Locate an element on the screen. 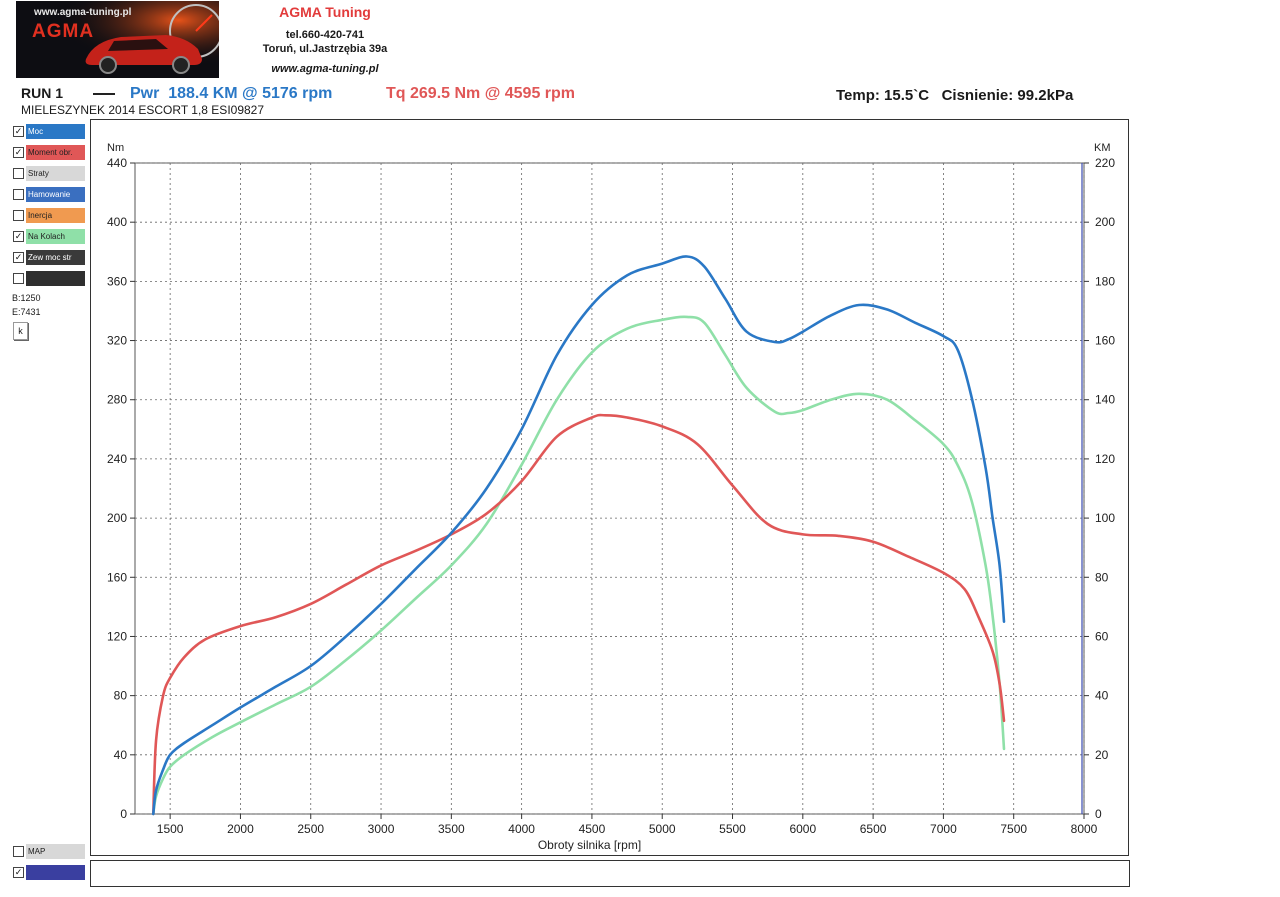  company-name: AGMA Tuning is located at coordinates (325, 12).